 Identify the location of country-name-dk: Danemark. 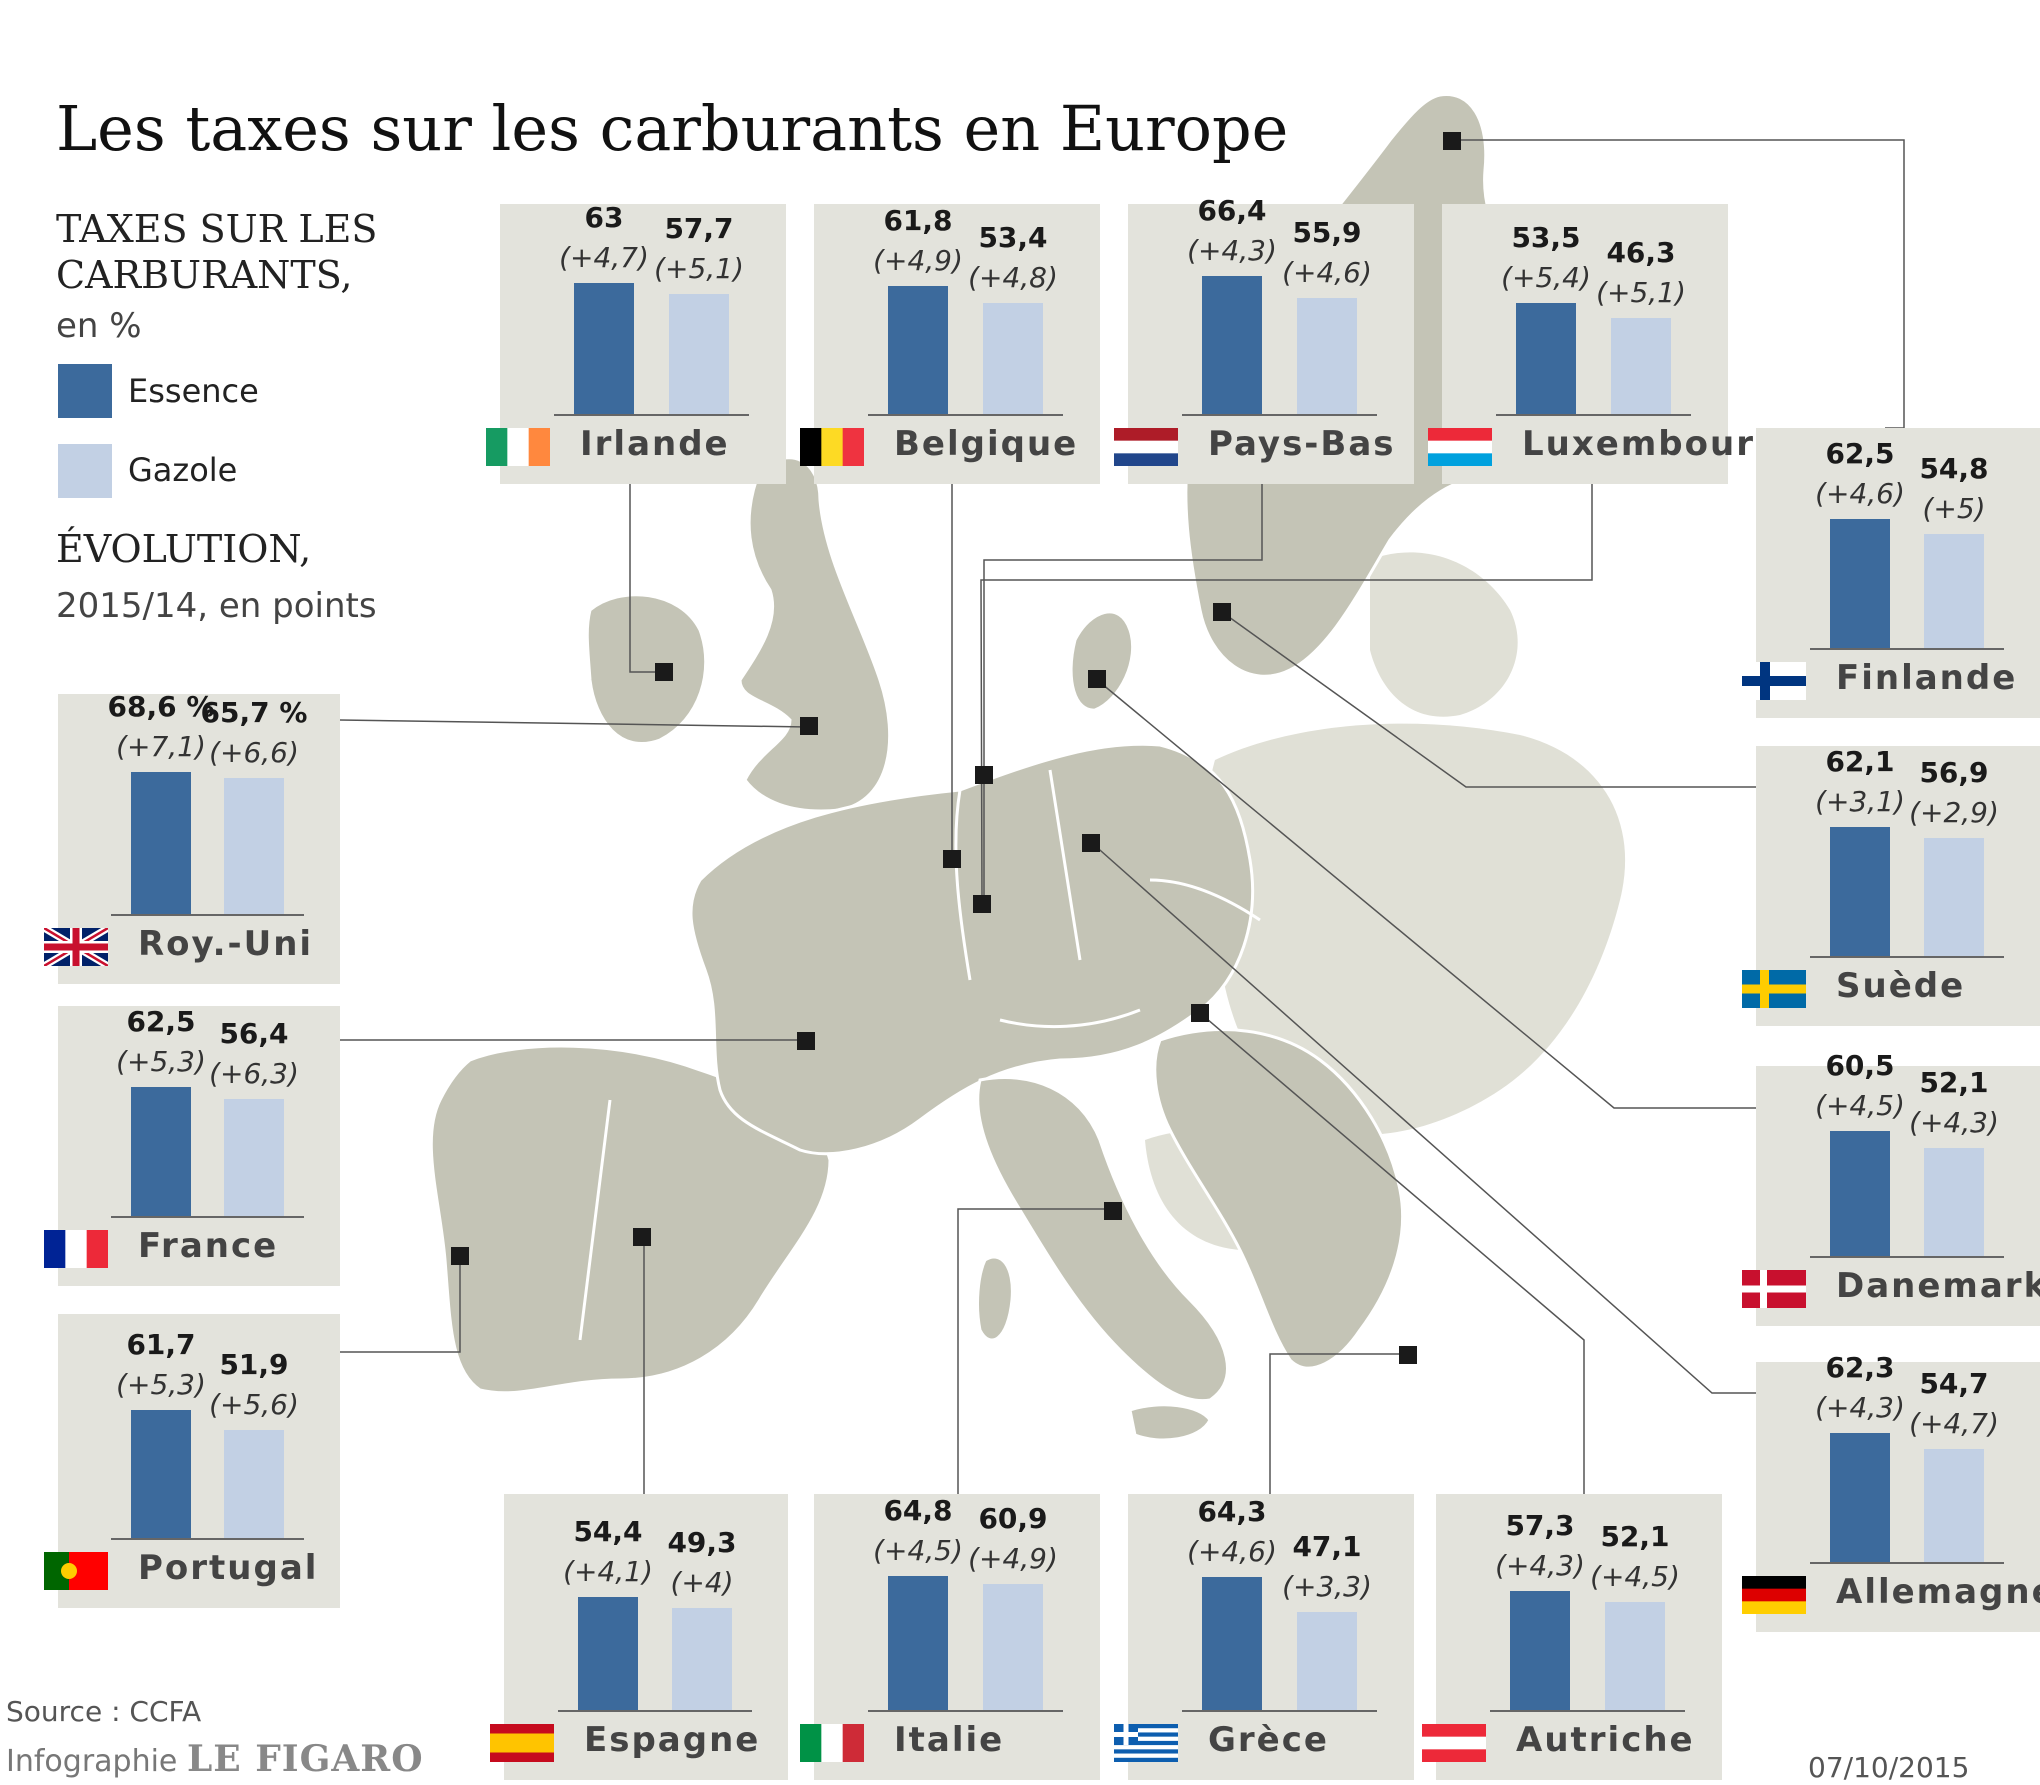
(1938, 1286).